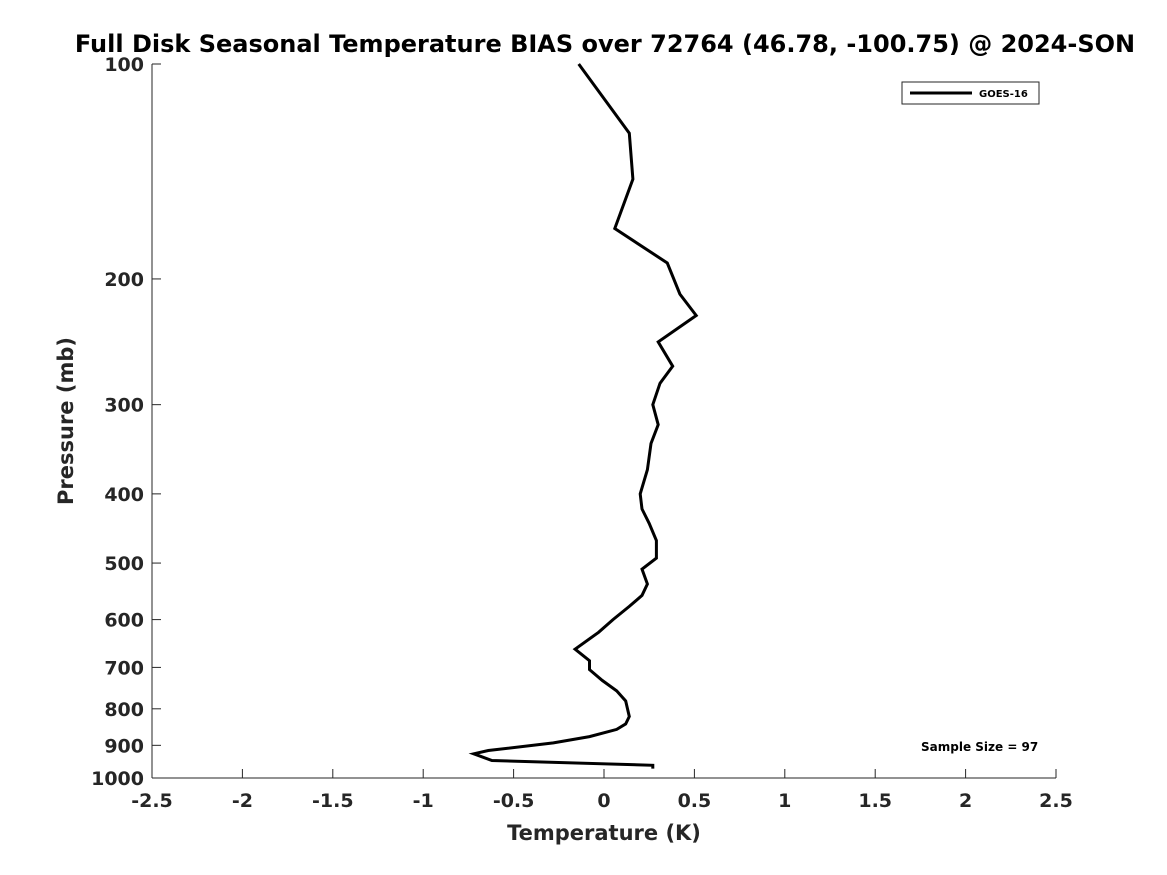 This screenshot has width=1167, height=875. Describe the element at coordinates (695, 801) in the screenshot. I see `x-tick-label: 0.5` at that location.